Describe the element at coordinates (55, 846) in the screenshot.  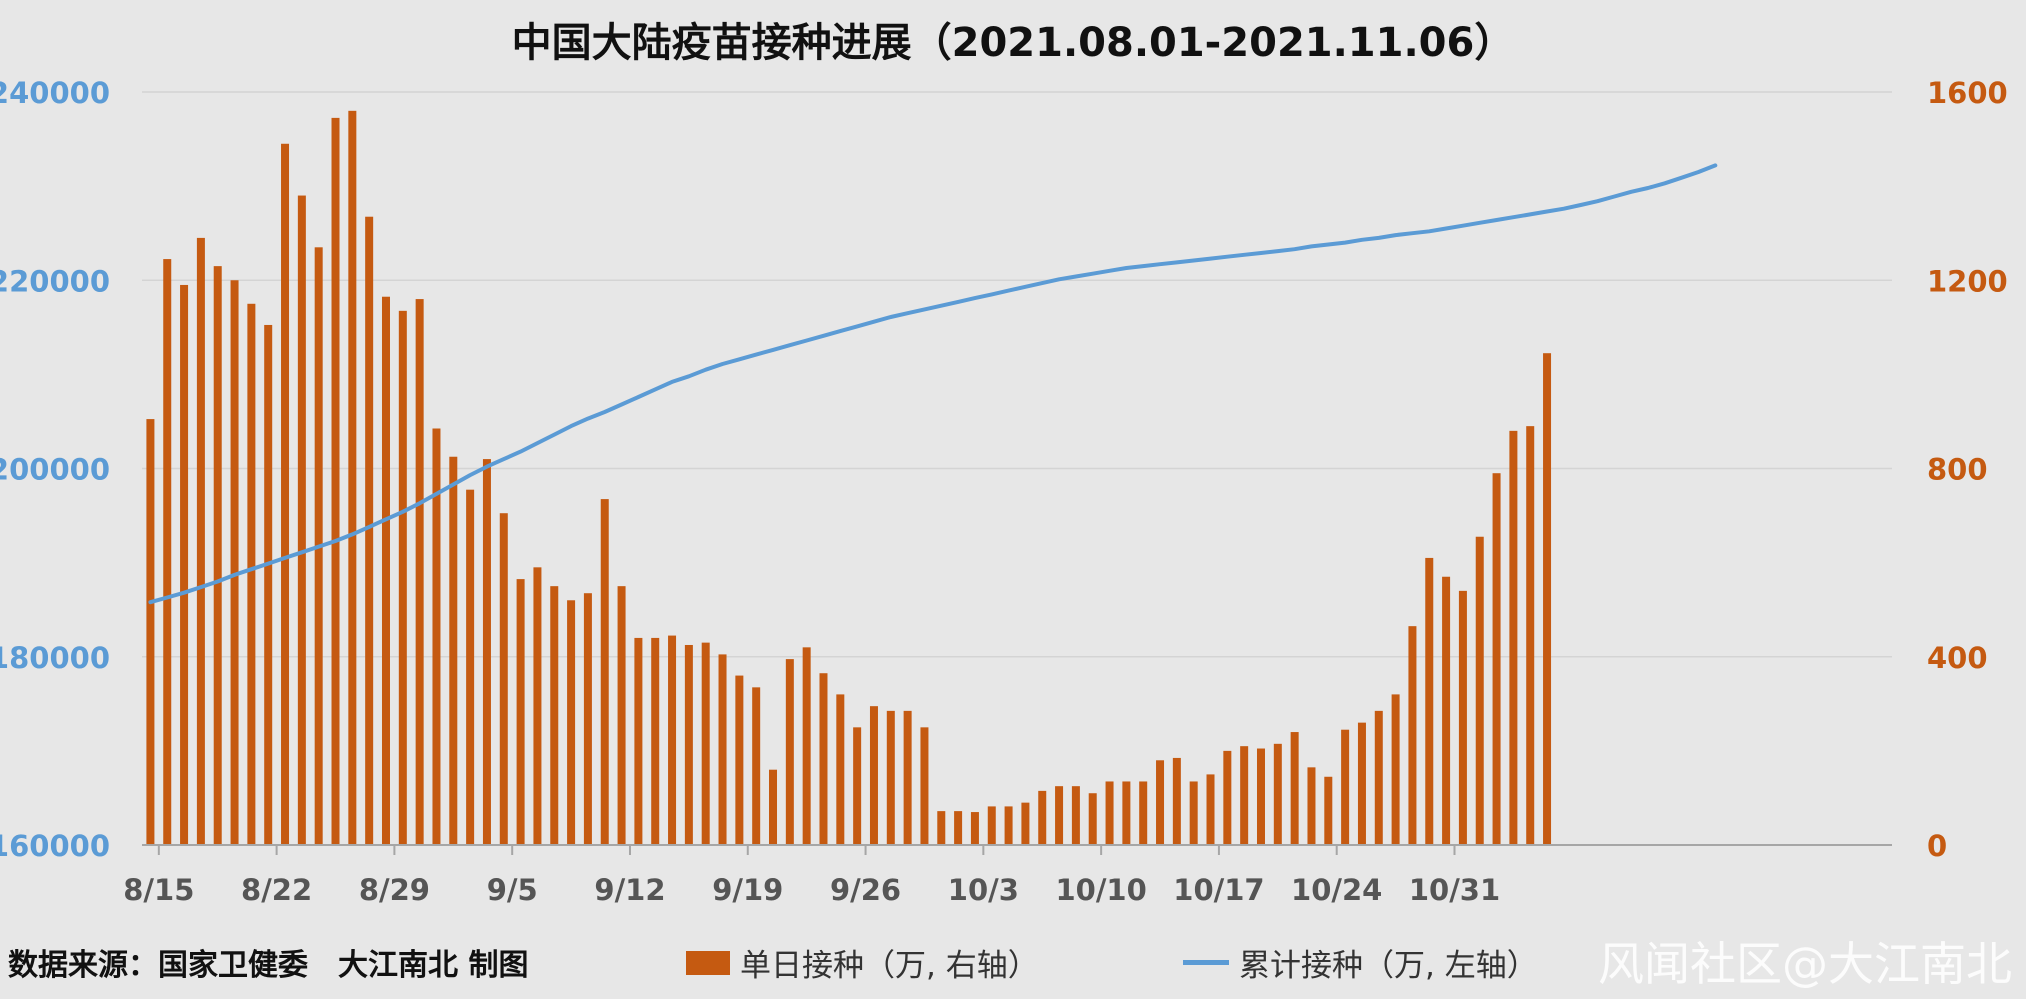
I see `left-axis-tick-label: 160000` at that location.